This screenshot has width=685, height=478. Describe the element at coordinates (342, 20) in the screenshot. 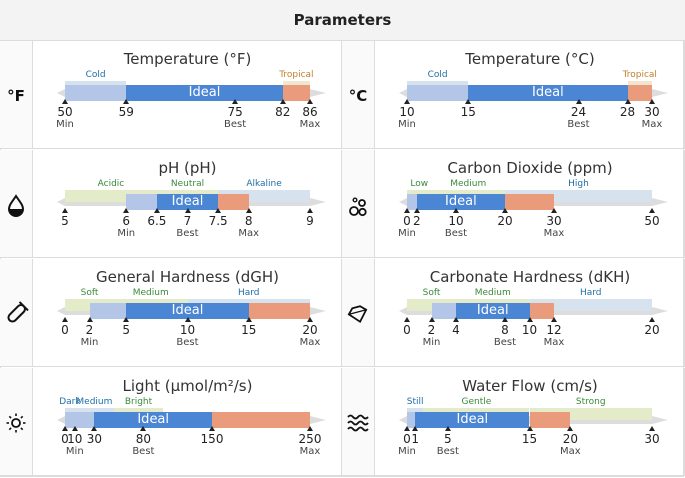

I see `panel-header: Parameters` at that location.